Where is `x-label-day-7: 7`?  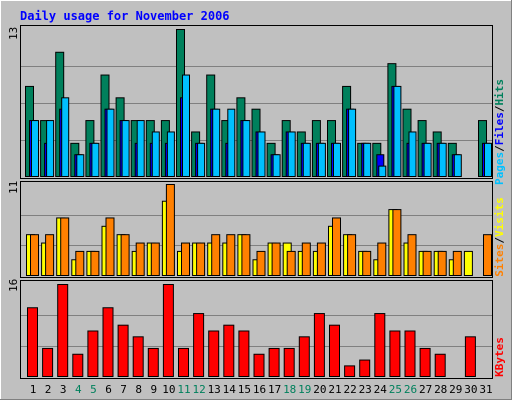
x-label-day-7: 7 is located at coordinates (123, 389).